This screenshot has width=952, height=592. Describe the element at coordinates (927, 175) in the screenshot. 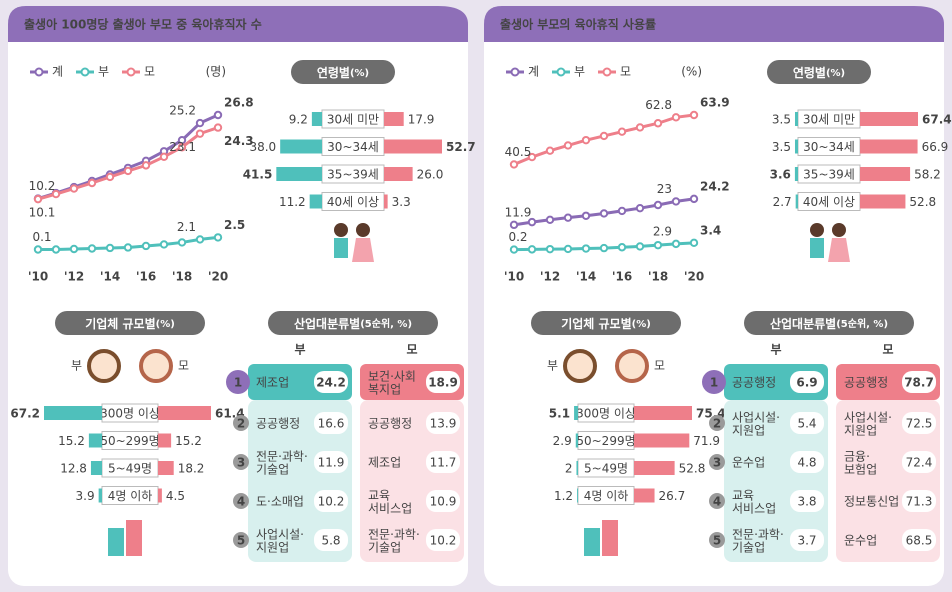

I see `value-label: 58.2` at that location.